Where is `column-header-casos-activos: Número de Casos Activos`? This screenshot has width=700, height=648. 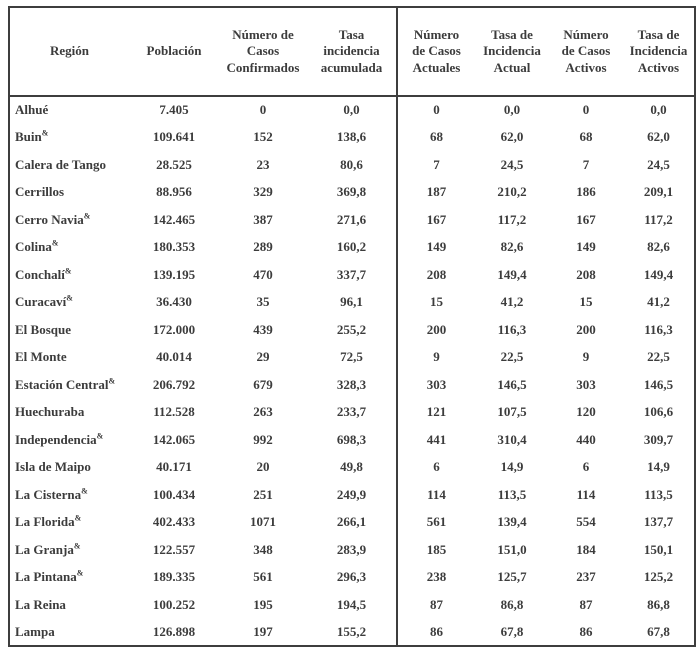 column-header-casos-activos: Número de Casos Activos is located at coordinates (586, 52).